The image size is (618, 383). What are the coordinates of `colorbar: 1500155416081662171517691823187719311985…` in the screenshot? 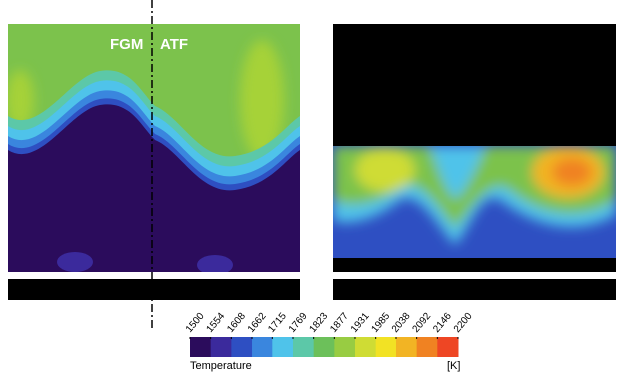 It's located at (329, 333).